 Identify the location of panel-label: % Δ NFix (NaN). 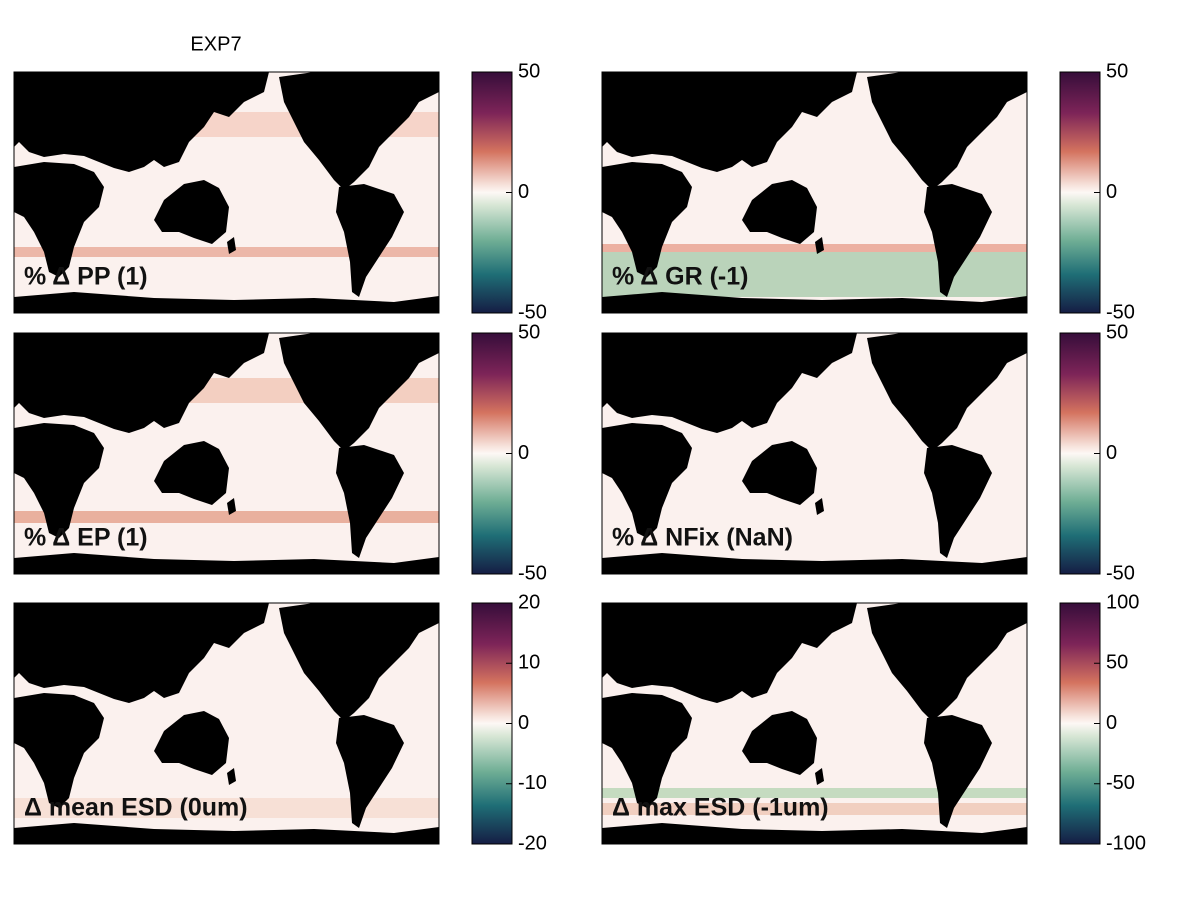
(702, 538).